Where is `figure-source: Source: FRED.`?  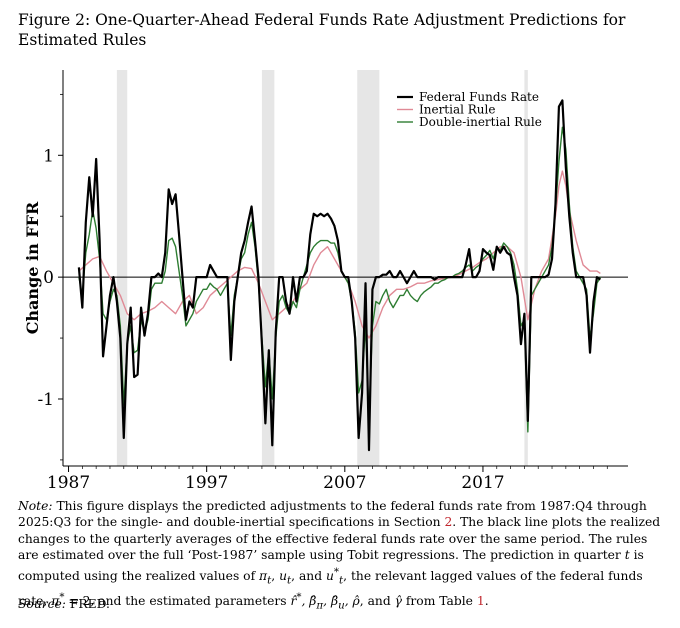
figure-source: Source: FRED. is located at coordinates (64, 604).